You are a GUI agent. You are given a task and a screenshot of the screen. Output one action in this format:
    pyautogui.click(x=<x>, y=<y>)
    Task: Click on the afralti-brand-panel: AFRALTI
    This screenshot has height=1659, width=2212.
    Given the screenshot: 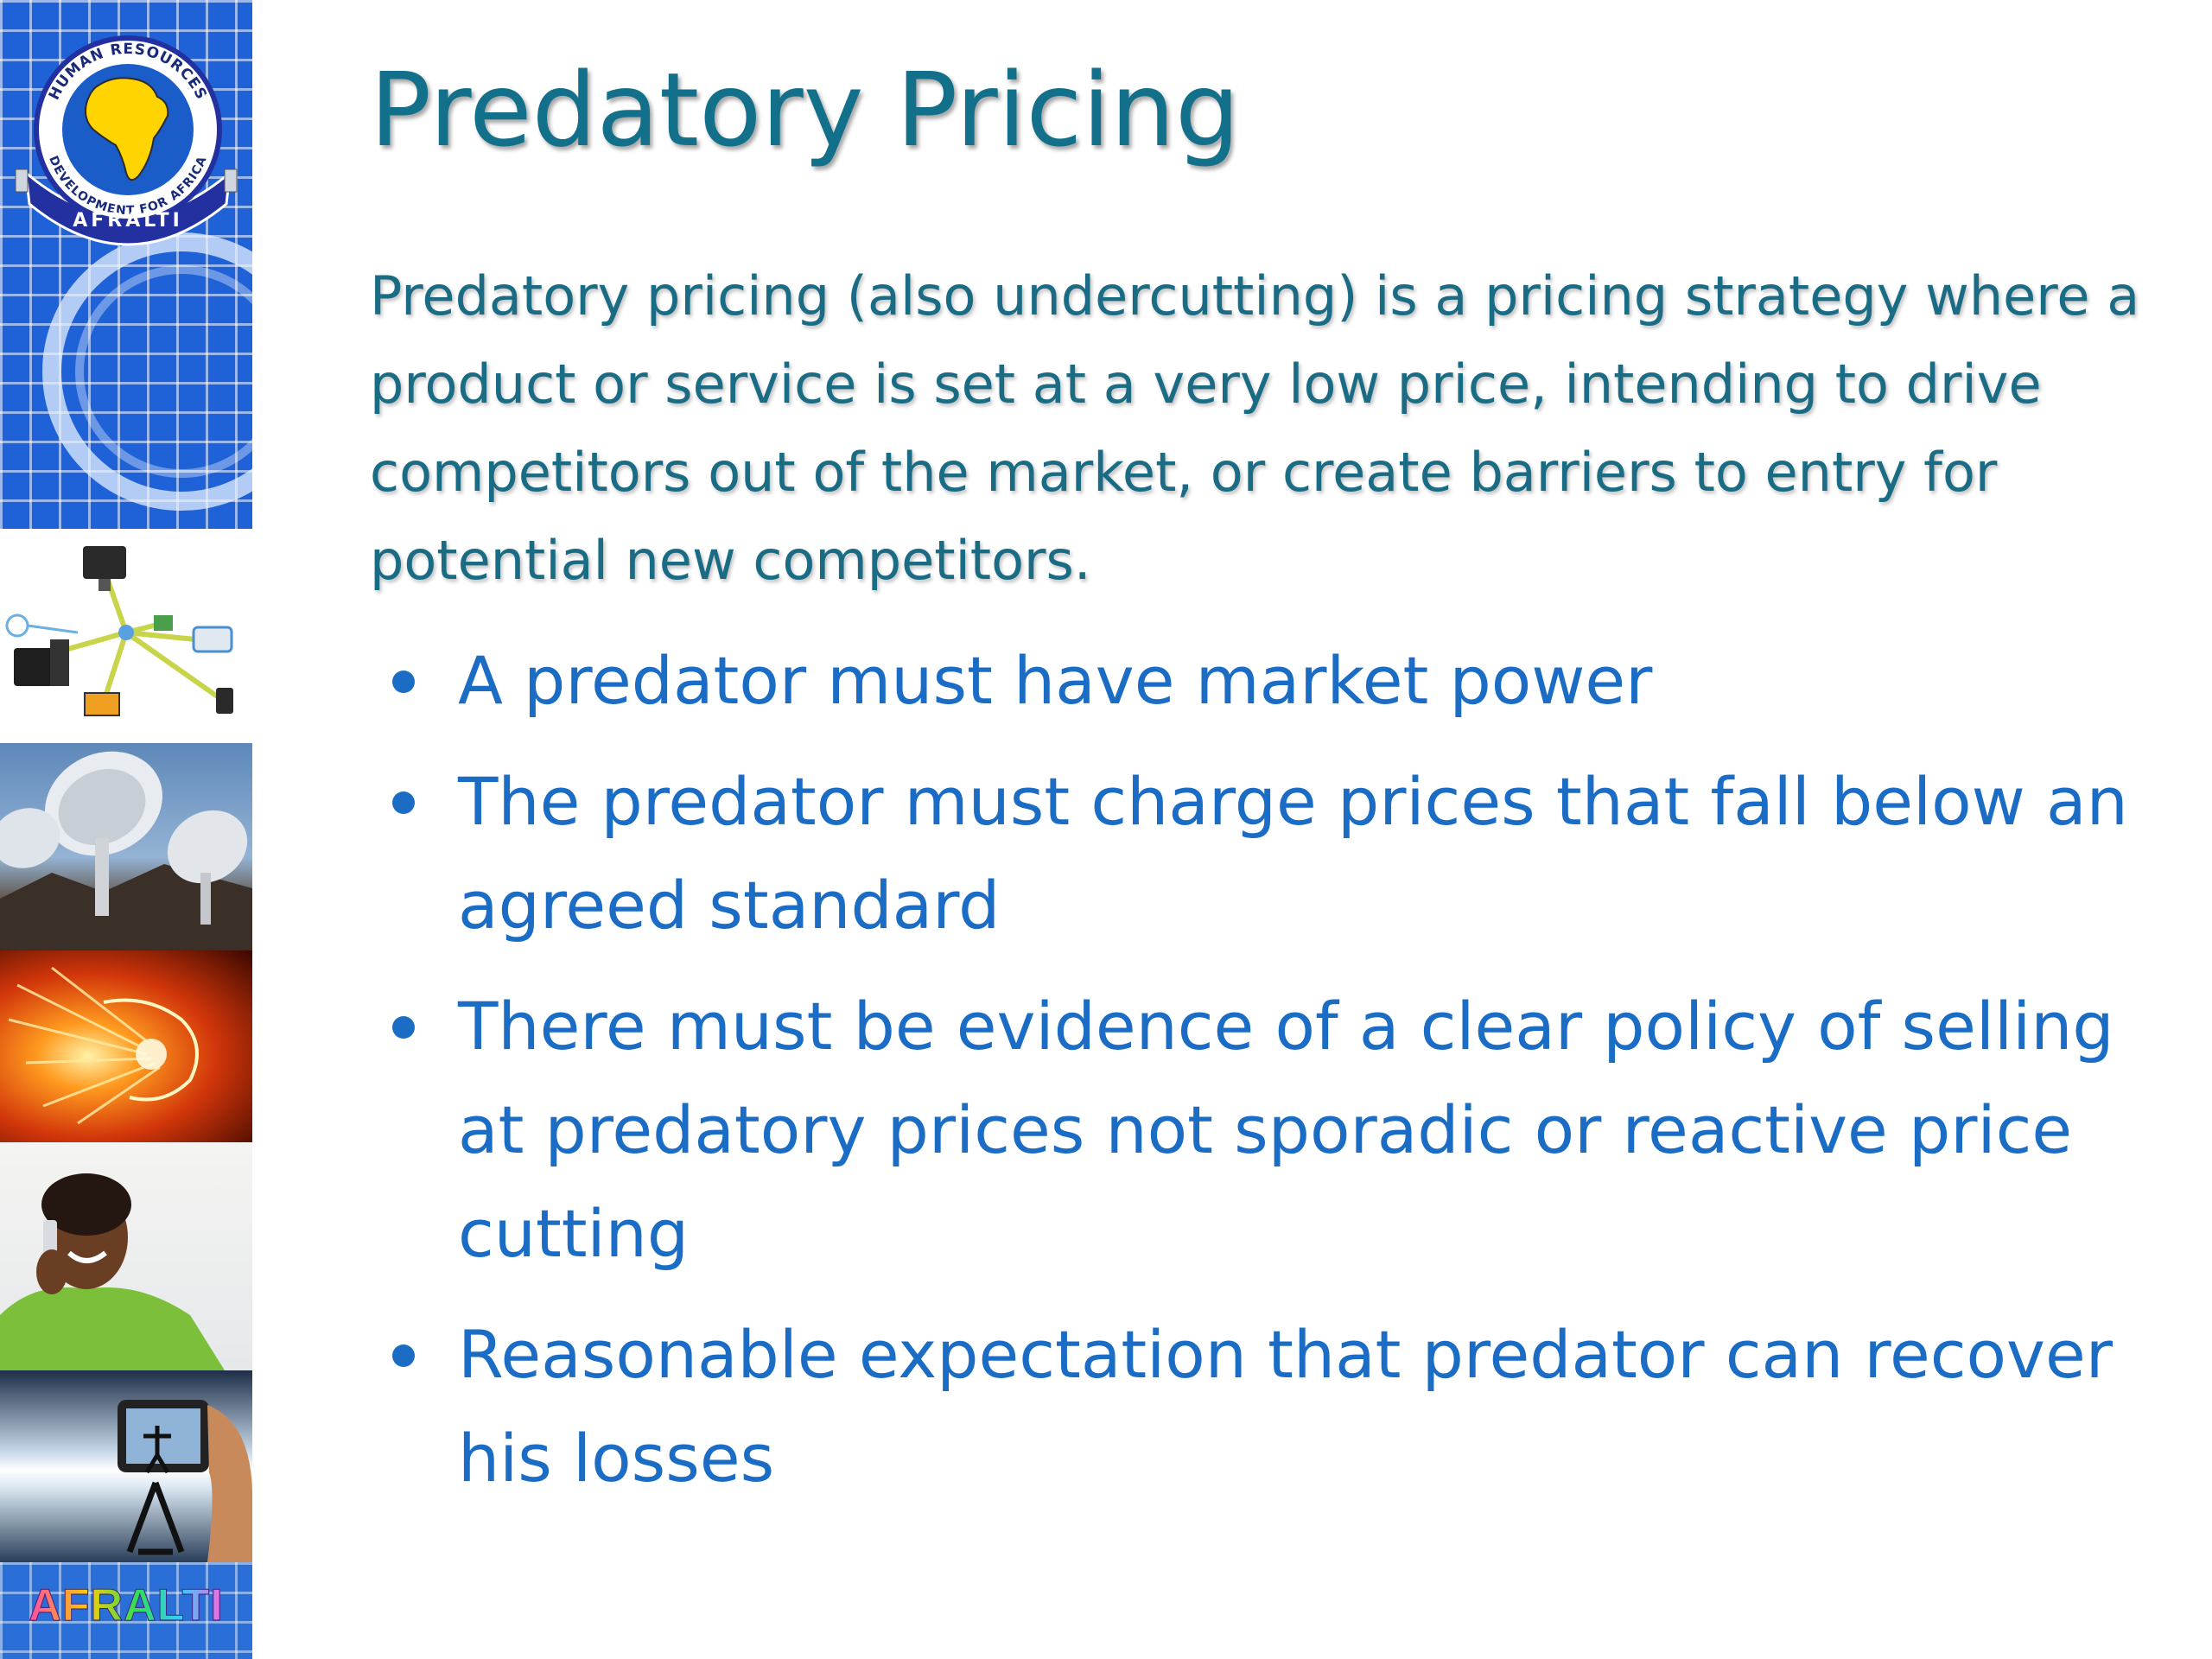 What is the action you would take?
    pyautogui.click(x=126, y=1610)
    